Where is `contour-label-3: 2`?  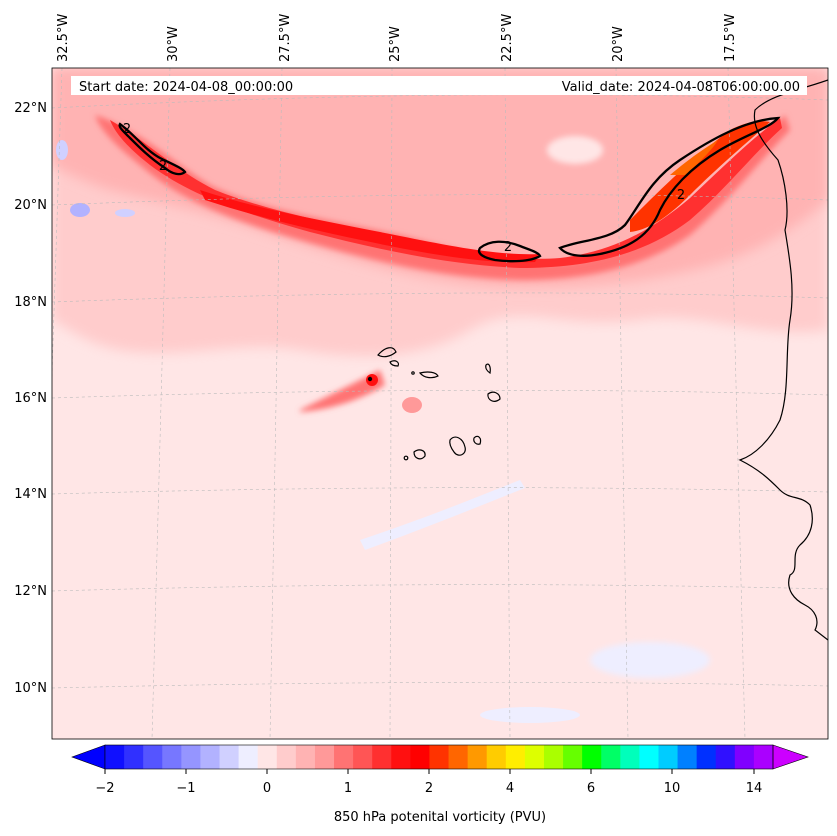 contour-label-3: 2 is located at coordinates (508, 247).